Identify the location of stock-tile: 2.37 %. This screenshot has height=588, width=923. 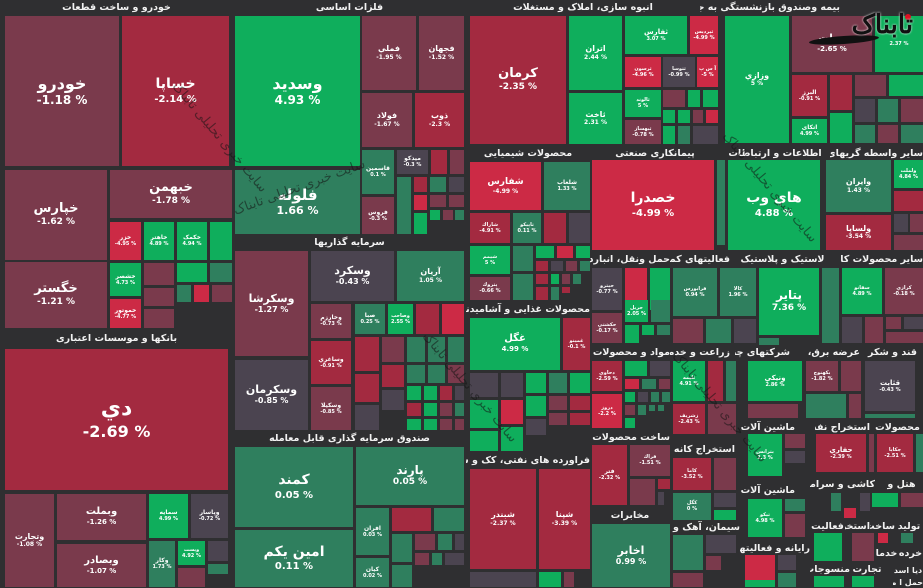
(899, 44).